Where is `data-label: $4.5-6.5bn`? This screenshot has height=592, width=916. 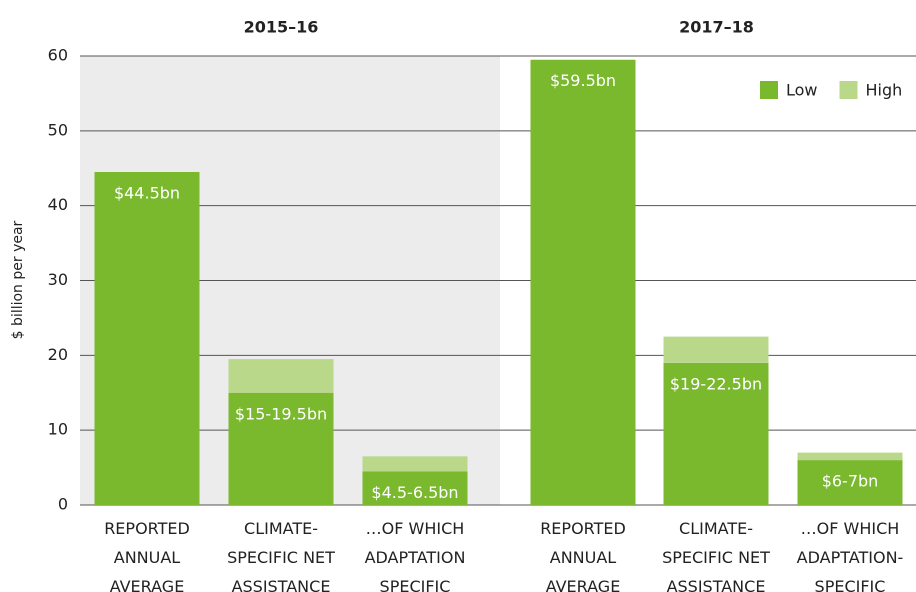
data-label: $4.5-6.5bn is located at coordinates (414, 492).